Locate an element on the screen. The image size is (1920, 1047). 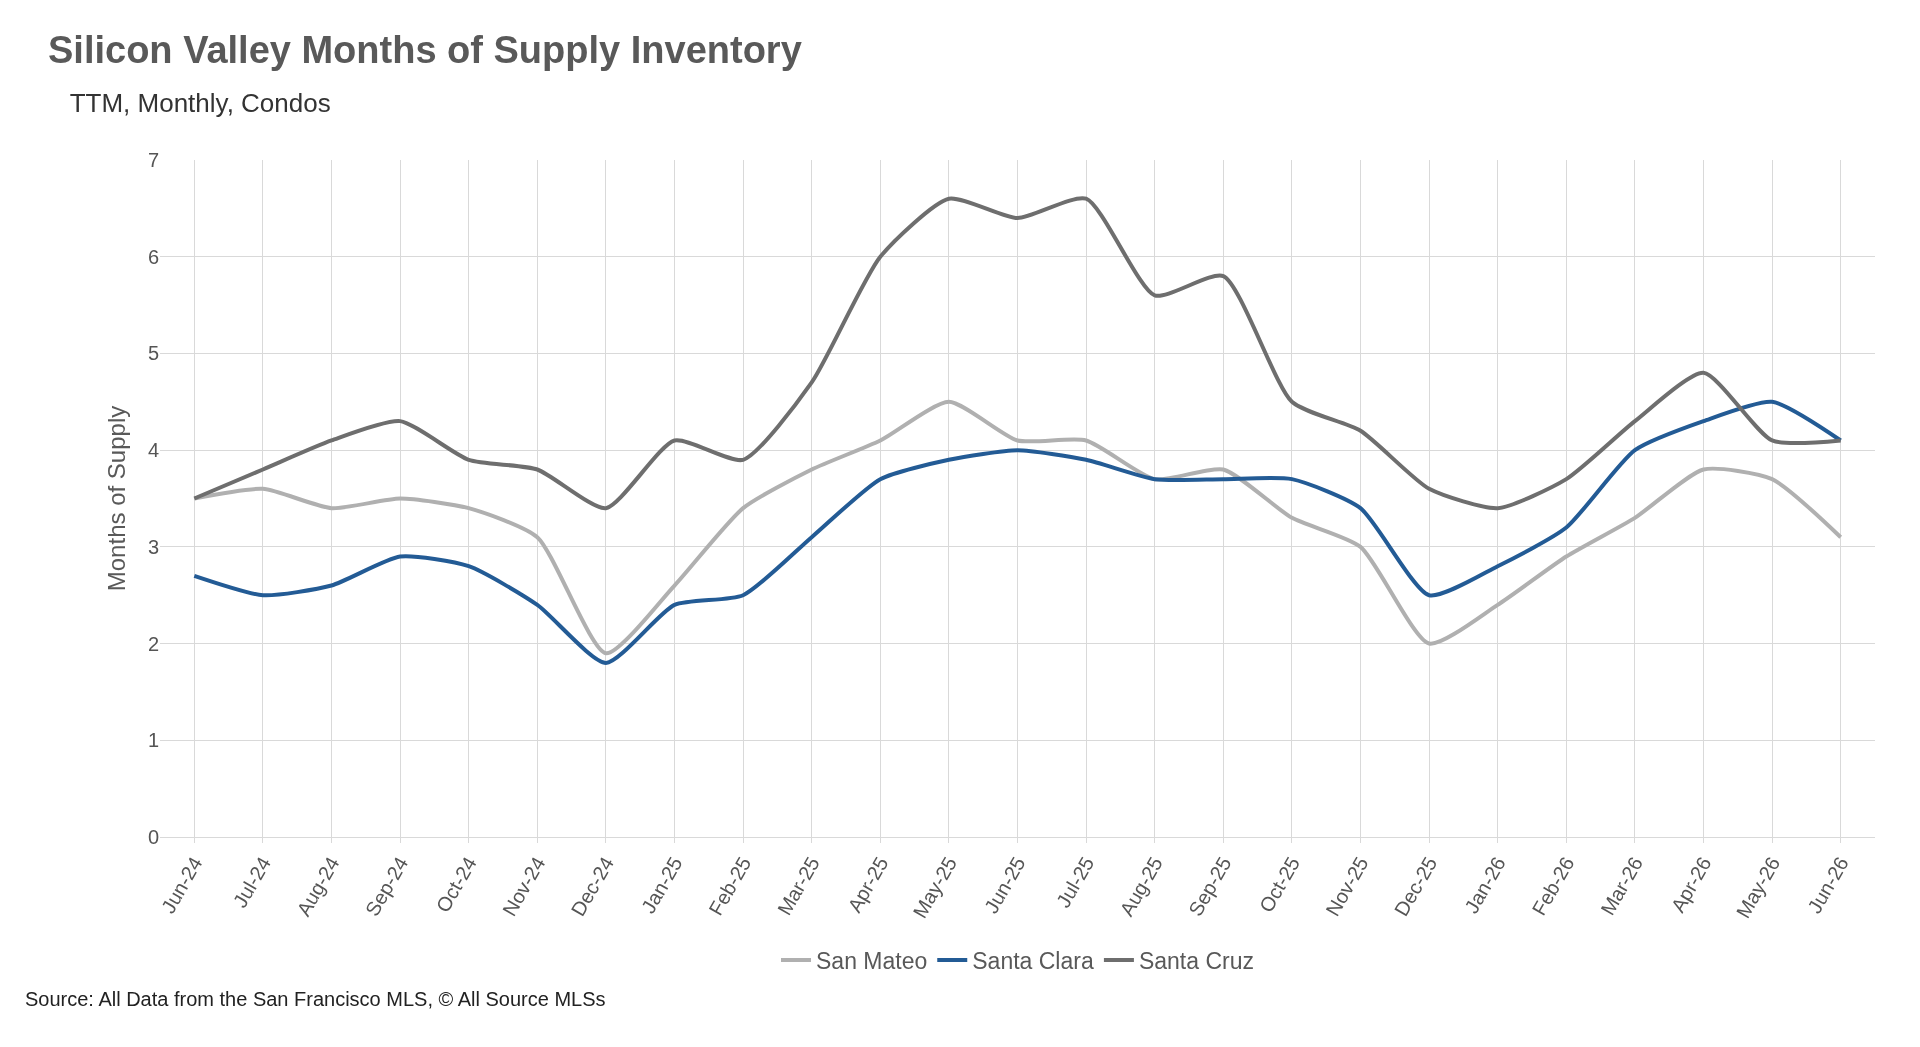
y-axis-title: Months of Supply is located at coordinates (116, 498).